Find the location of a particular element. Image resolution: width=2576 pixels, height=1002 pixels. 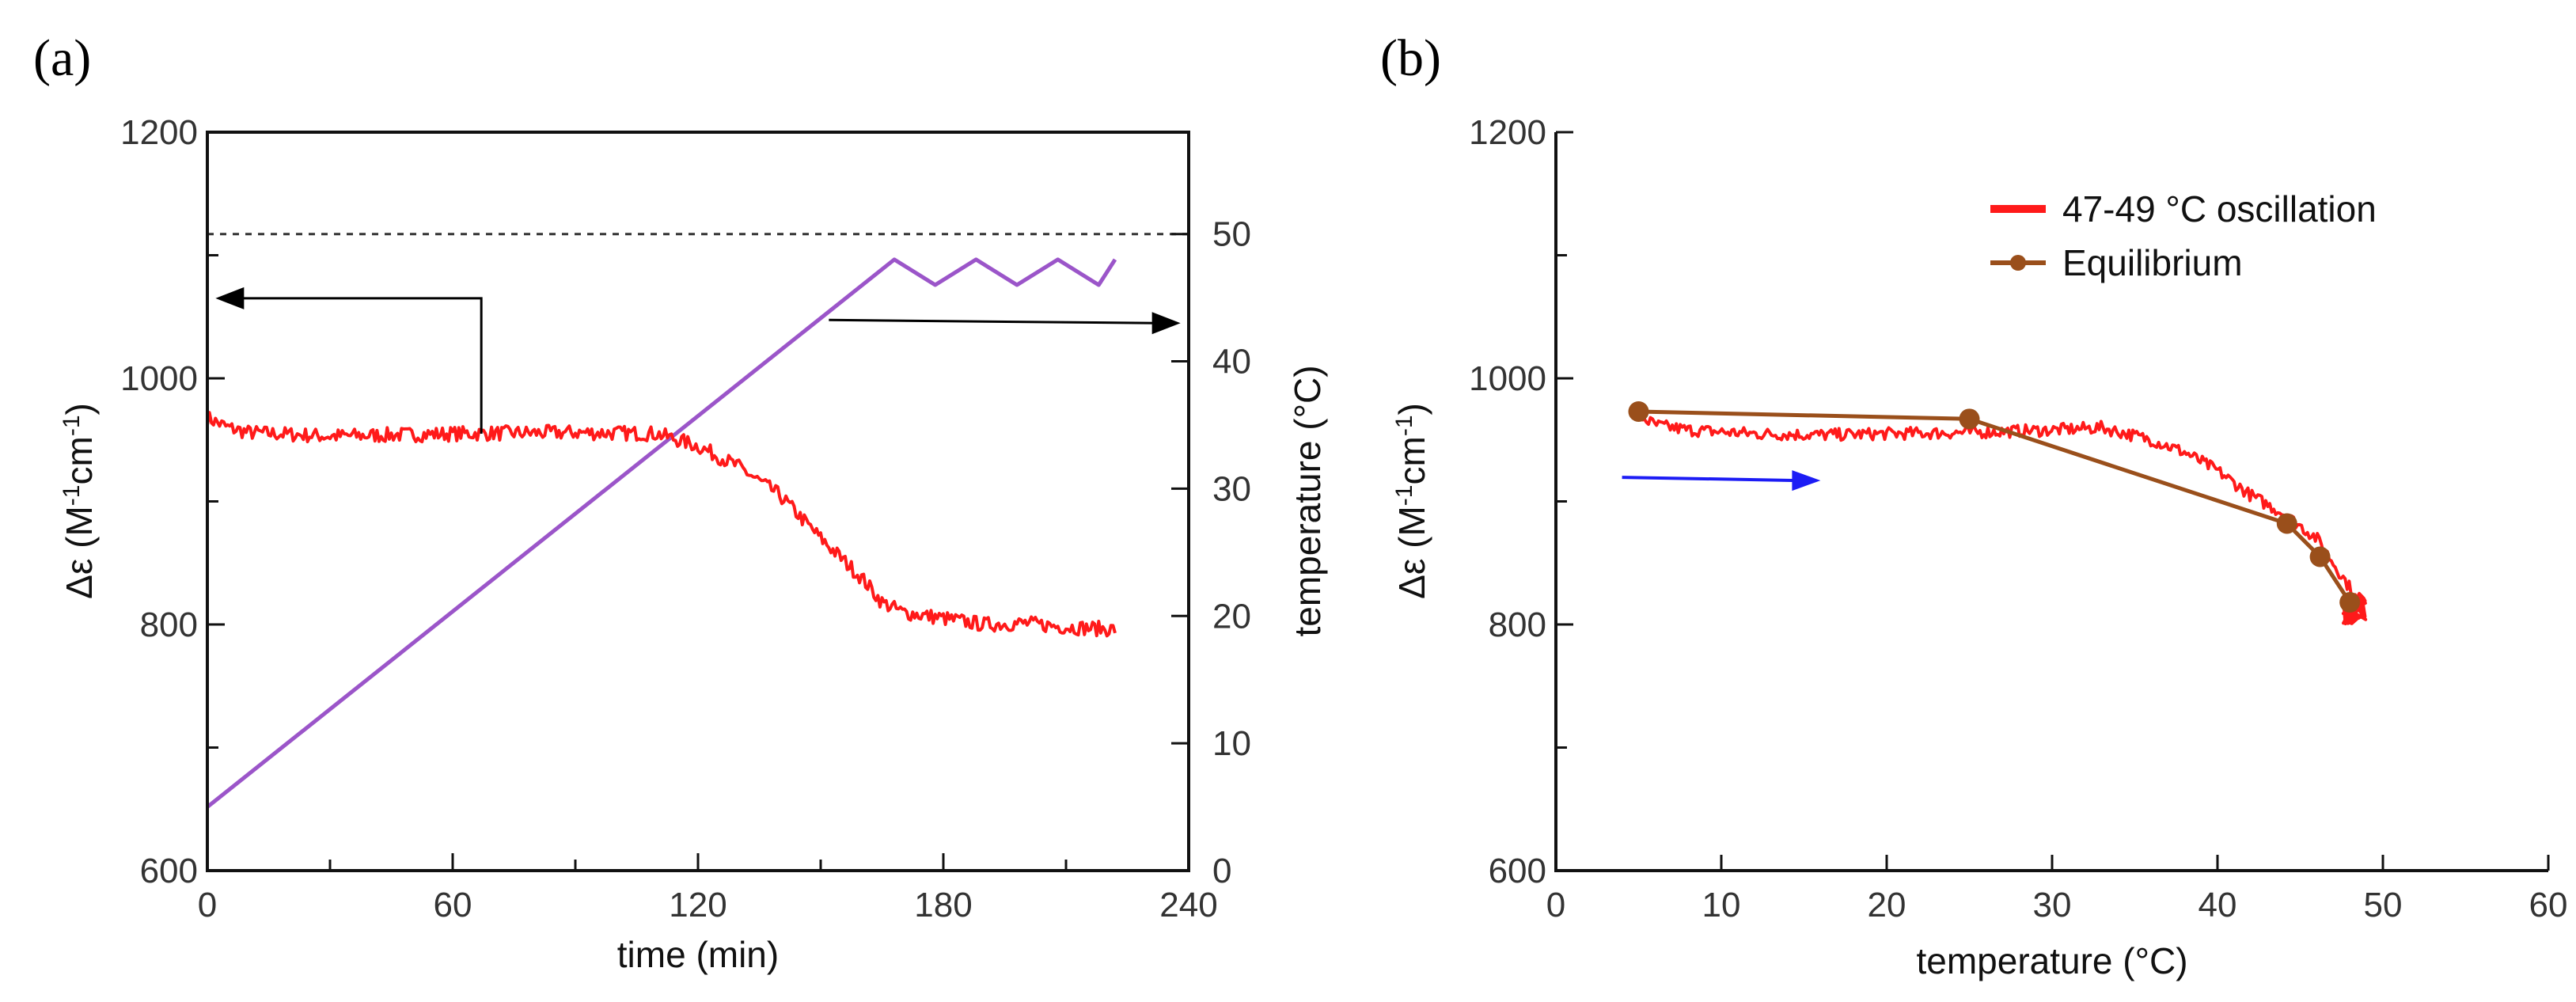

x-tick-label-60: 60 is located at coordinates (453, 905).